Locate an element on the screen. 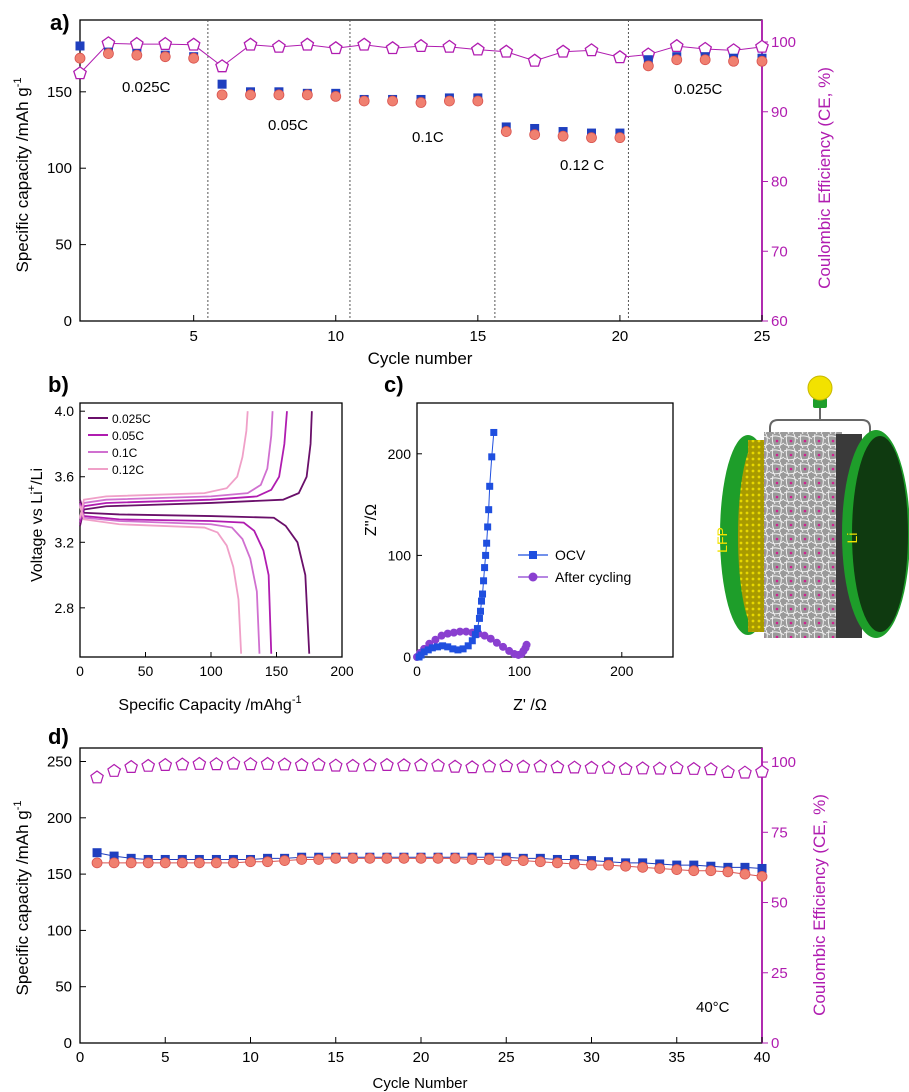 The width and height of the screenshot is (909, 1092). cell-illustration: LFP Li is located at coordinates (811, 506).